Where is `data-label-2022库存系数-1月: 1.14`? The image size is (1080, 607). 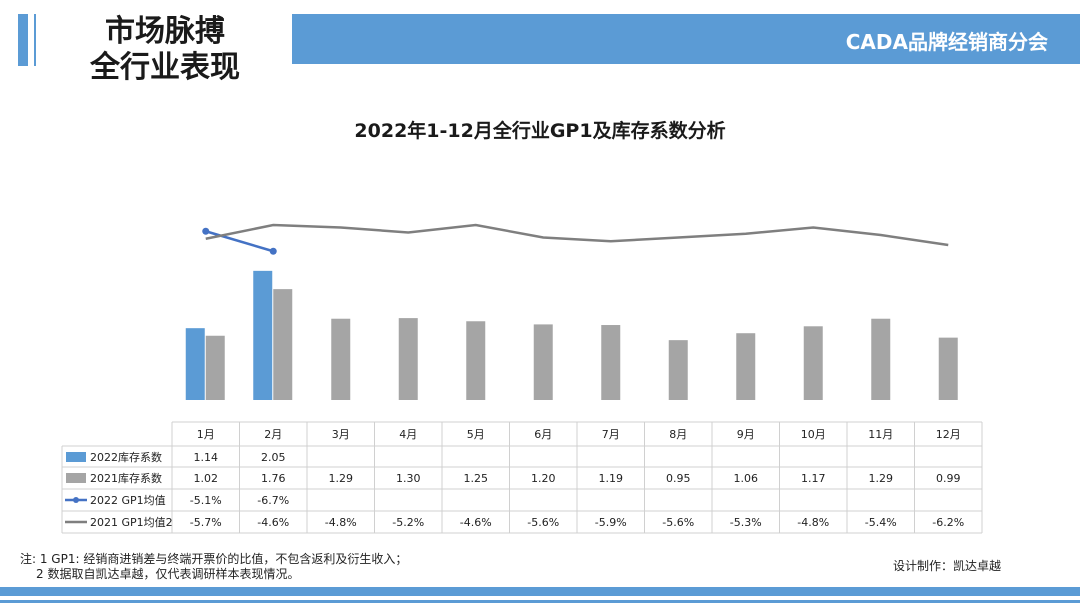 data-label-2022库存系数-1月: 1.14 is located at coordinates (206, 457).